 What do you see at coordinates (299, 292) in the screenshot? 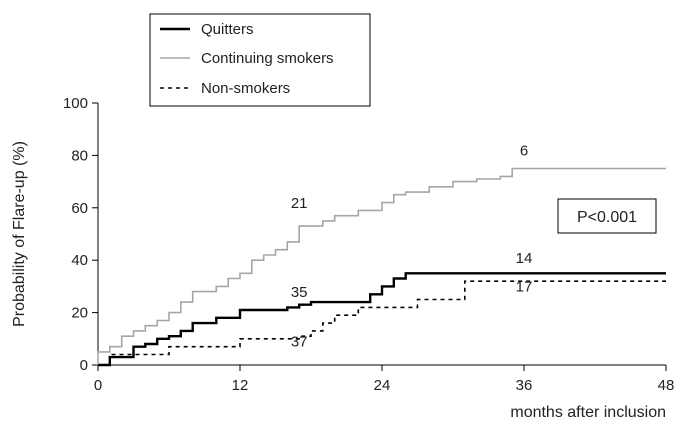
I see `annotation-label: 35` at bounding box center [299, 292].